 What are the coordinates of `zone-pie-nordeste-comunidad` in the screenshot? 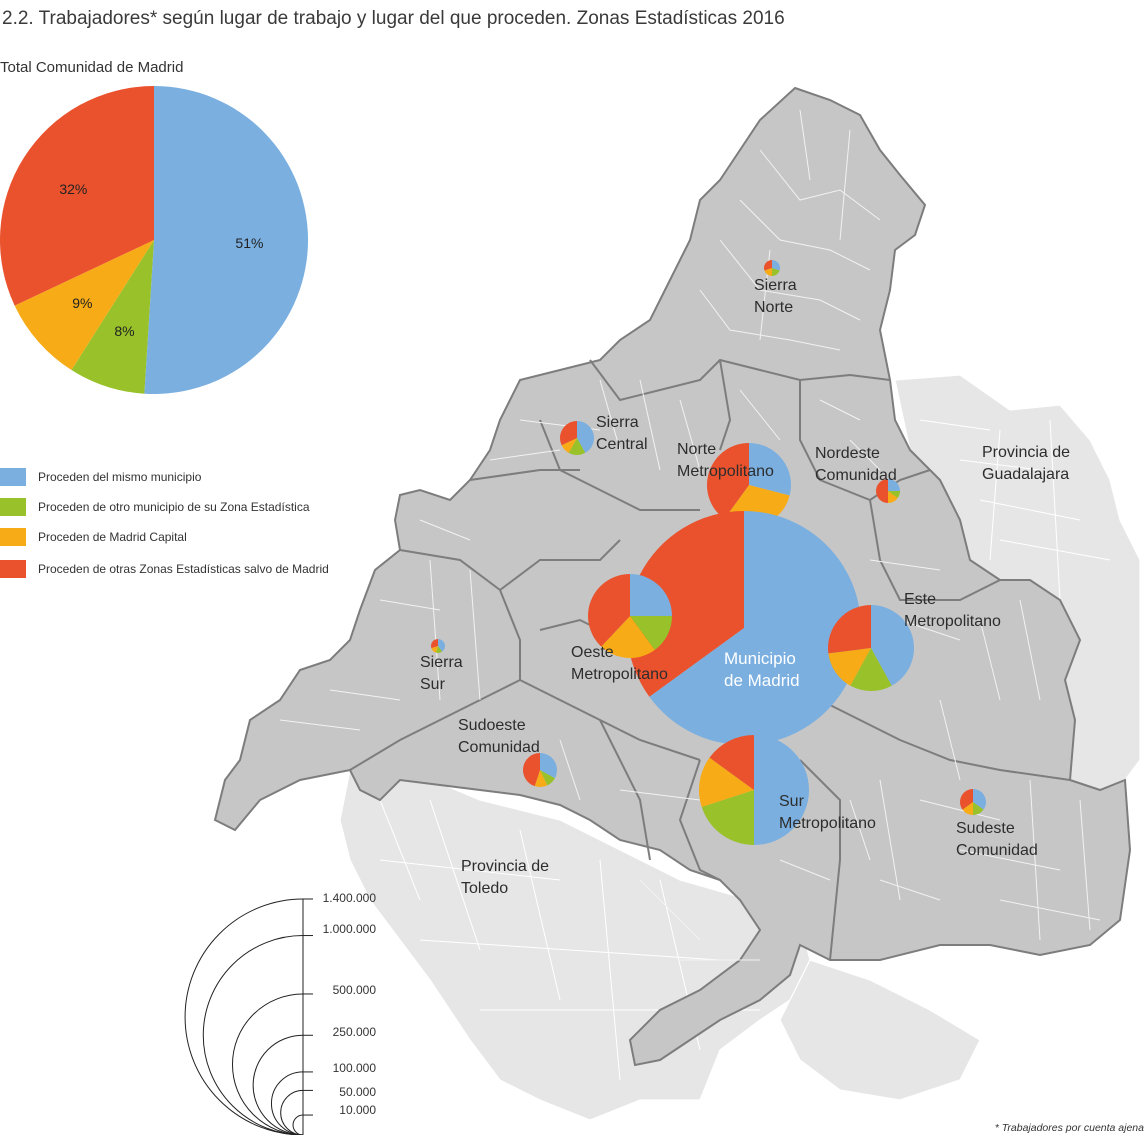 It's located at (888, 491).